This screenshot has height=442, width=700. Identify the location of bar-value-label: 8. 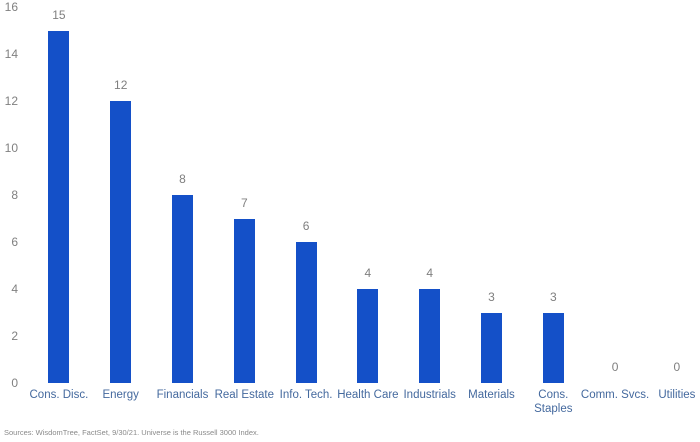
(182, 179).